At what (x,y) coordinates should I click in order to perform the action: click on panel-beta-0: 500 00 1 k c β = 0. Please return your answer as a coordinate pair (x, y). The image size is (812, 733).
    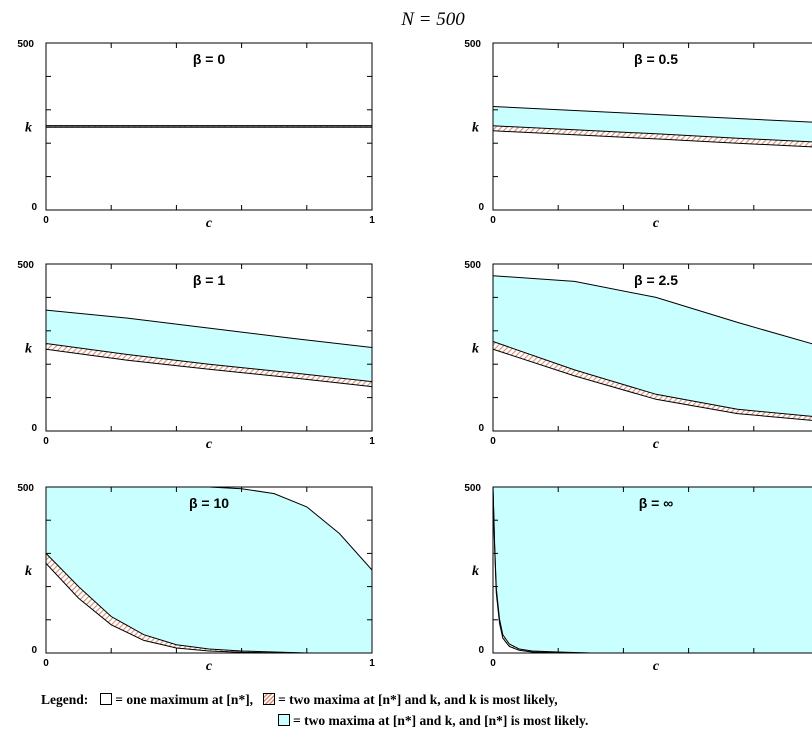
    Looking at the image, I should click on (196, 135).